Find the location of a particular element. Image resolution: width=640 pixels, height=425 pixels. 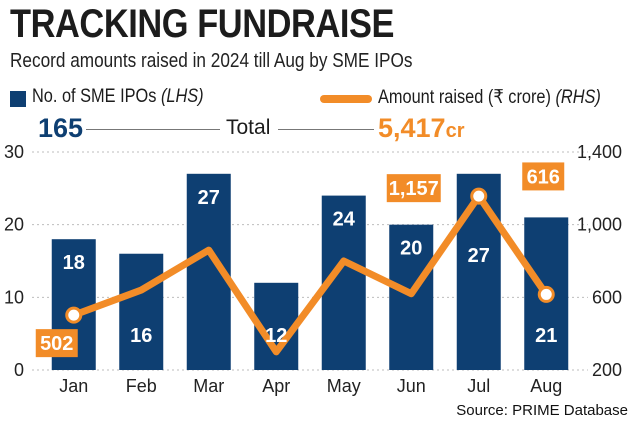

y-right-tick-label: 1,000 is located at coordinates (599, 225).